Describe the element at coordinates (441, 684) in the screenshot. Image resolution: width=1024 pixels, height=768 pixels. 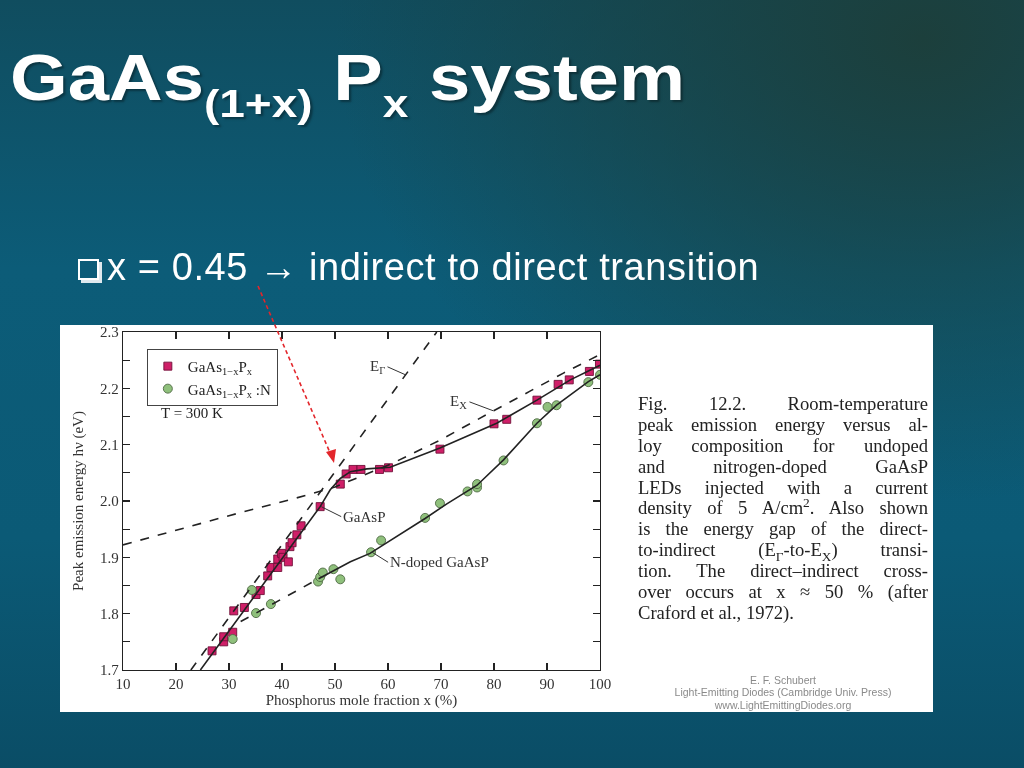
I see `x-tick-label: 70` at that location.